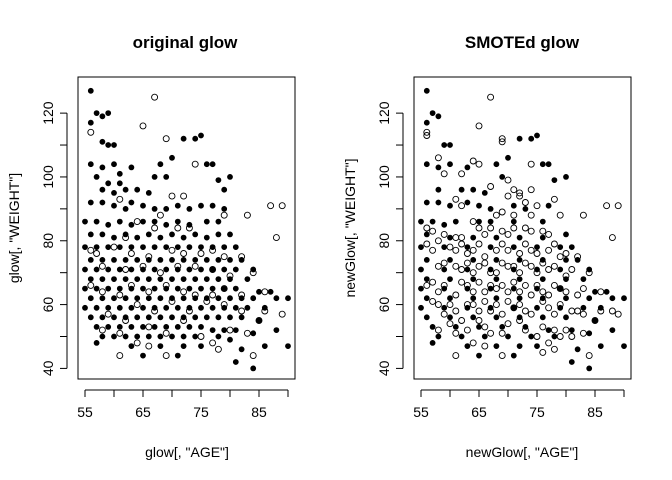  What do you see at coordinates (201, 412) in the screenshot?
I see `x-tick-label: 75` at bounding box center [201, 412].